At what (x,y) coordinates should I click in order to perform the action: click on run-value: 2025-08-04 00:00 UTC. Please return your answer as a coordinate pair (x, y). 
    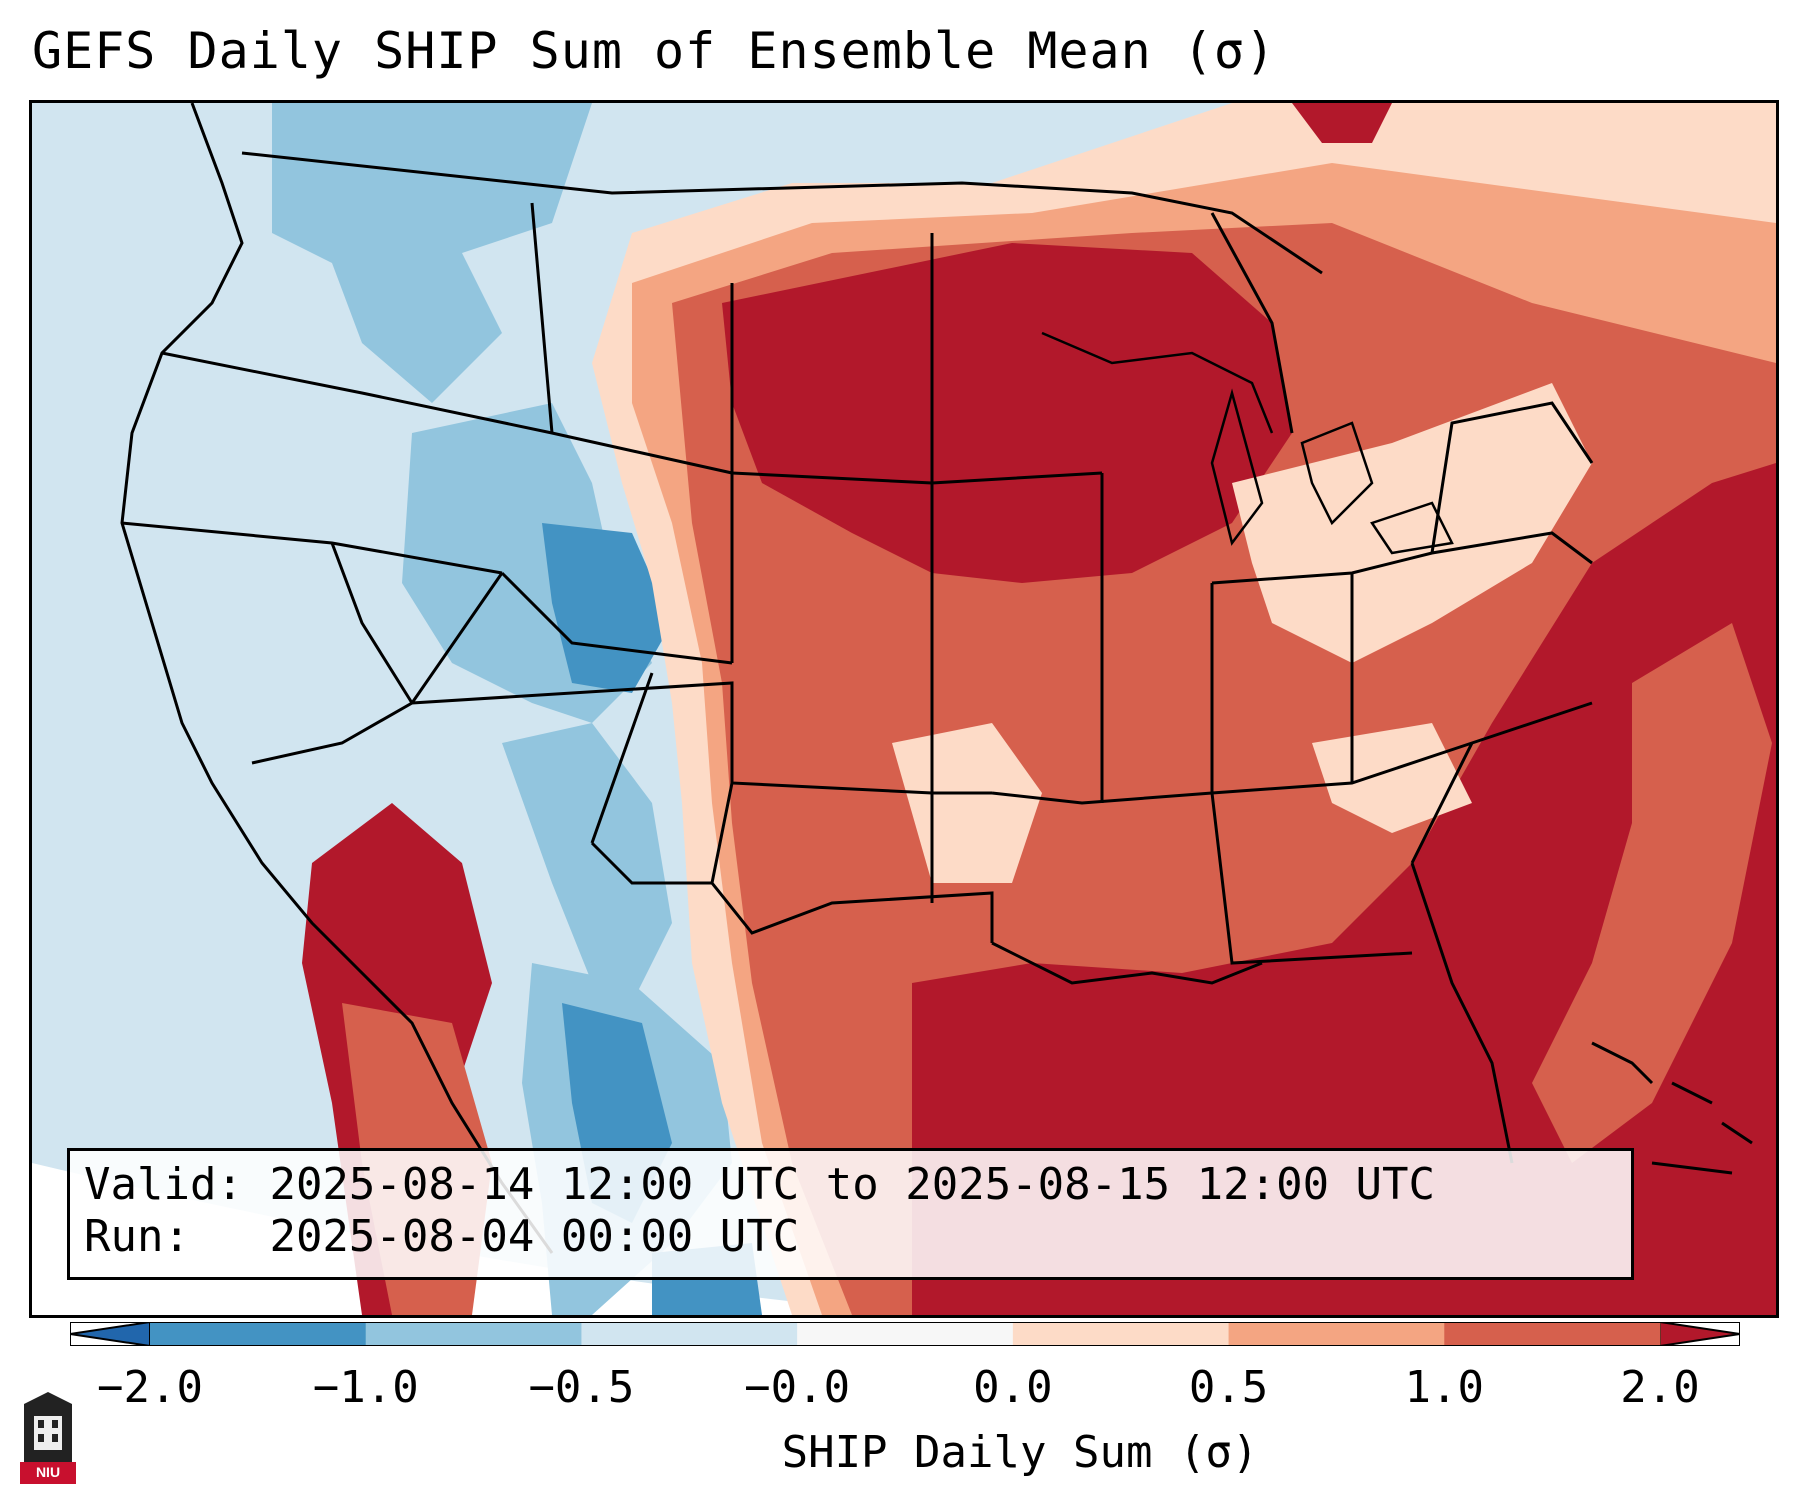
    Looking at the image, I should click on (534, 1236).